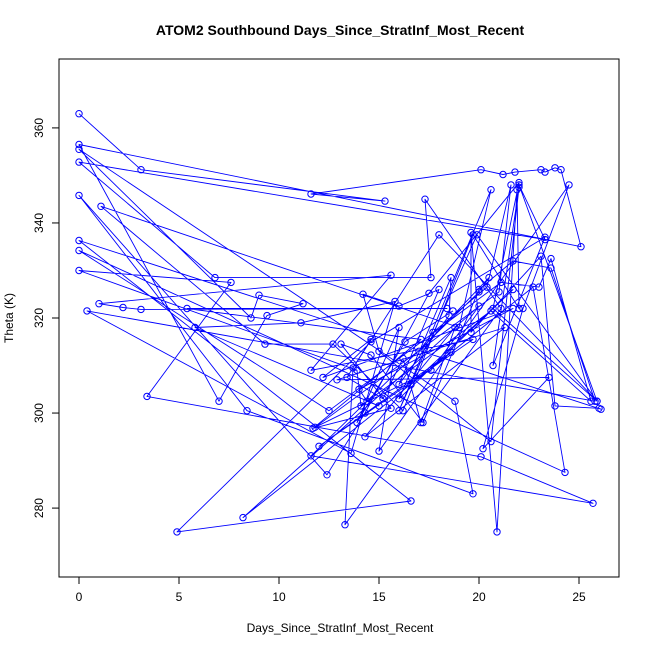  I want to click on y-axis-label: Theta (K), so click(9, 318).